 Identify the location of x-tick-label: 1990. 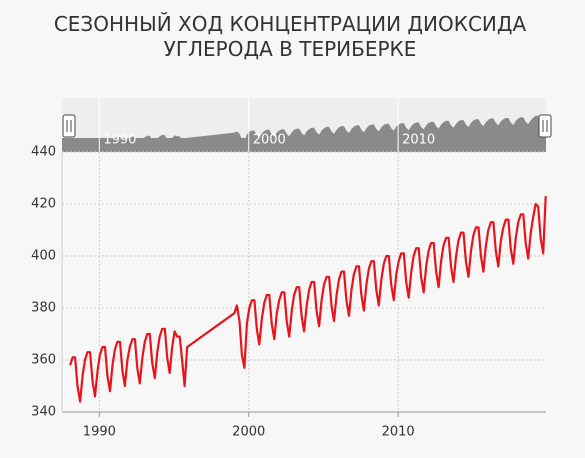
(99, 432).